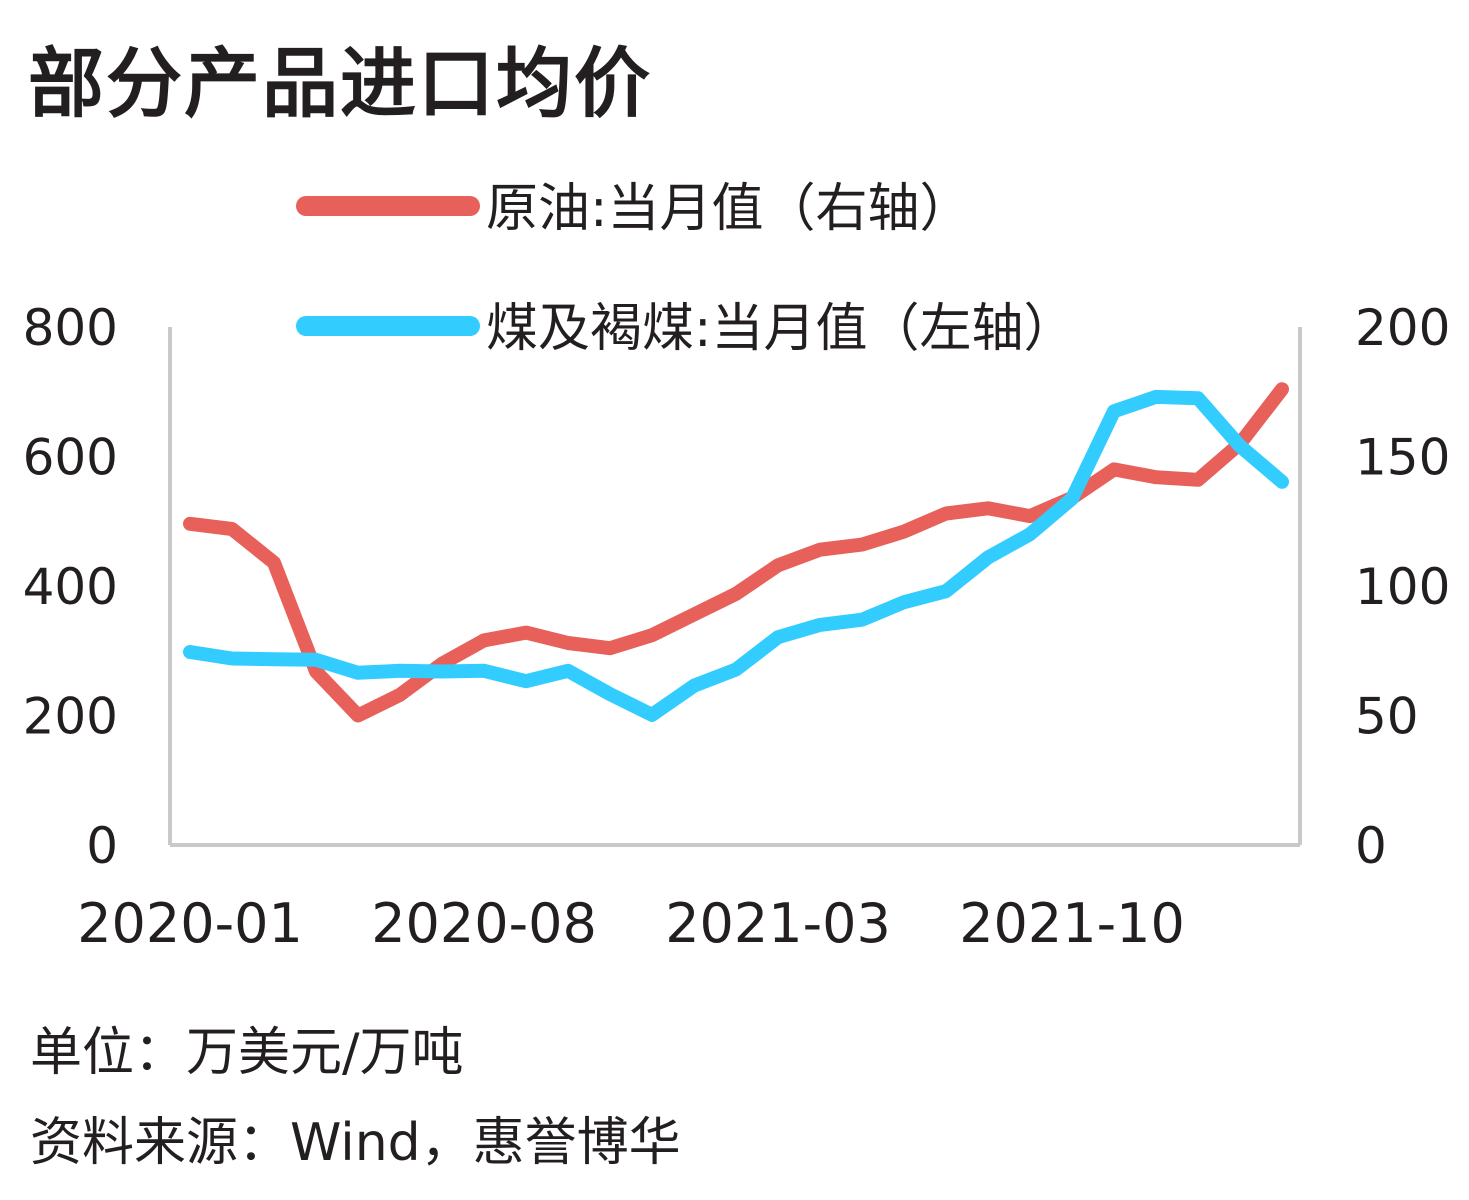  What do you see at coordinates (781, 329) in the screenshot?
I see `legend-label-coal: 煤及褐煤:当月值（左轴）` at bounding box center [781, 329].